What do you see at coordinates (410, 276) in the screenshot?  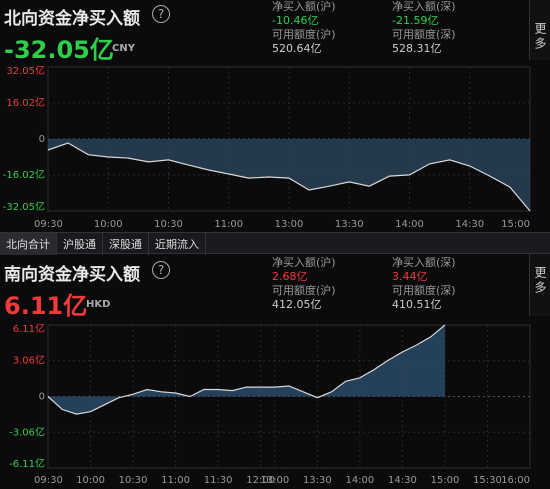 I see `stat-value: 3.44亿` at bounding box center [410, 276].